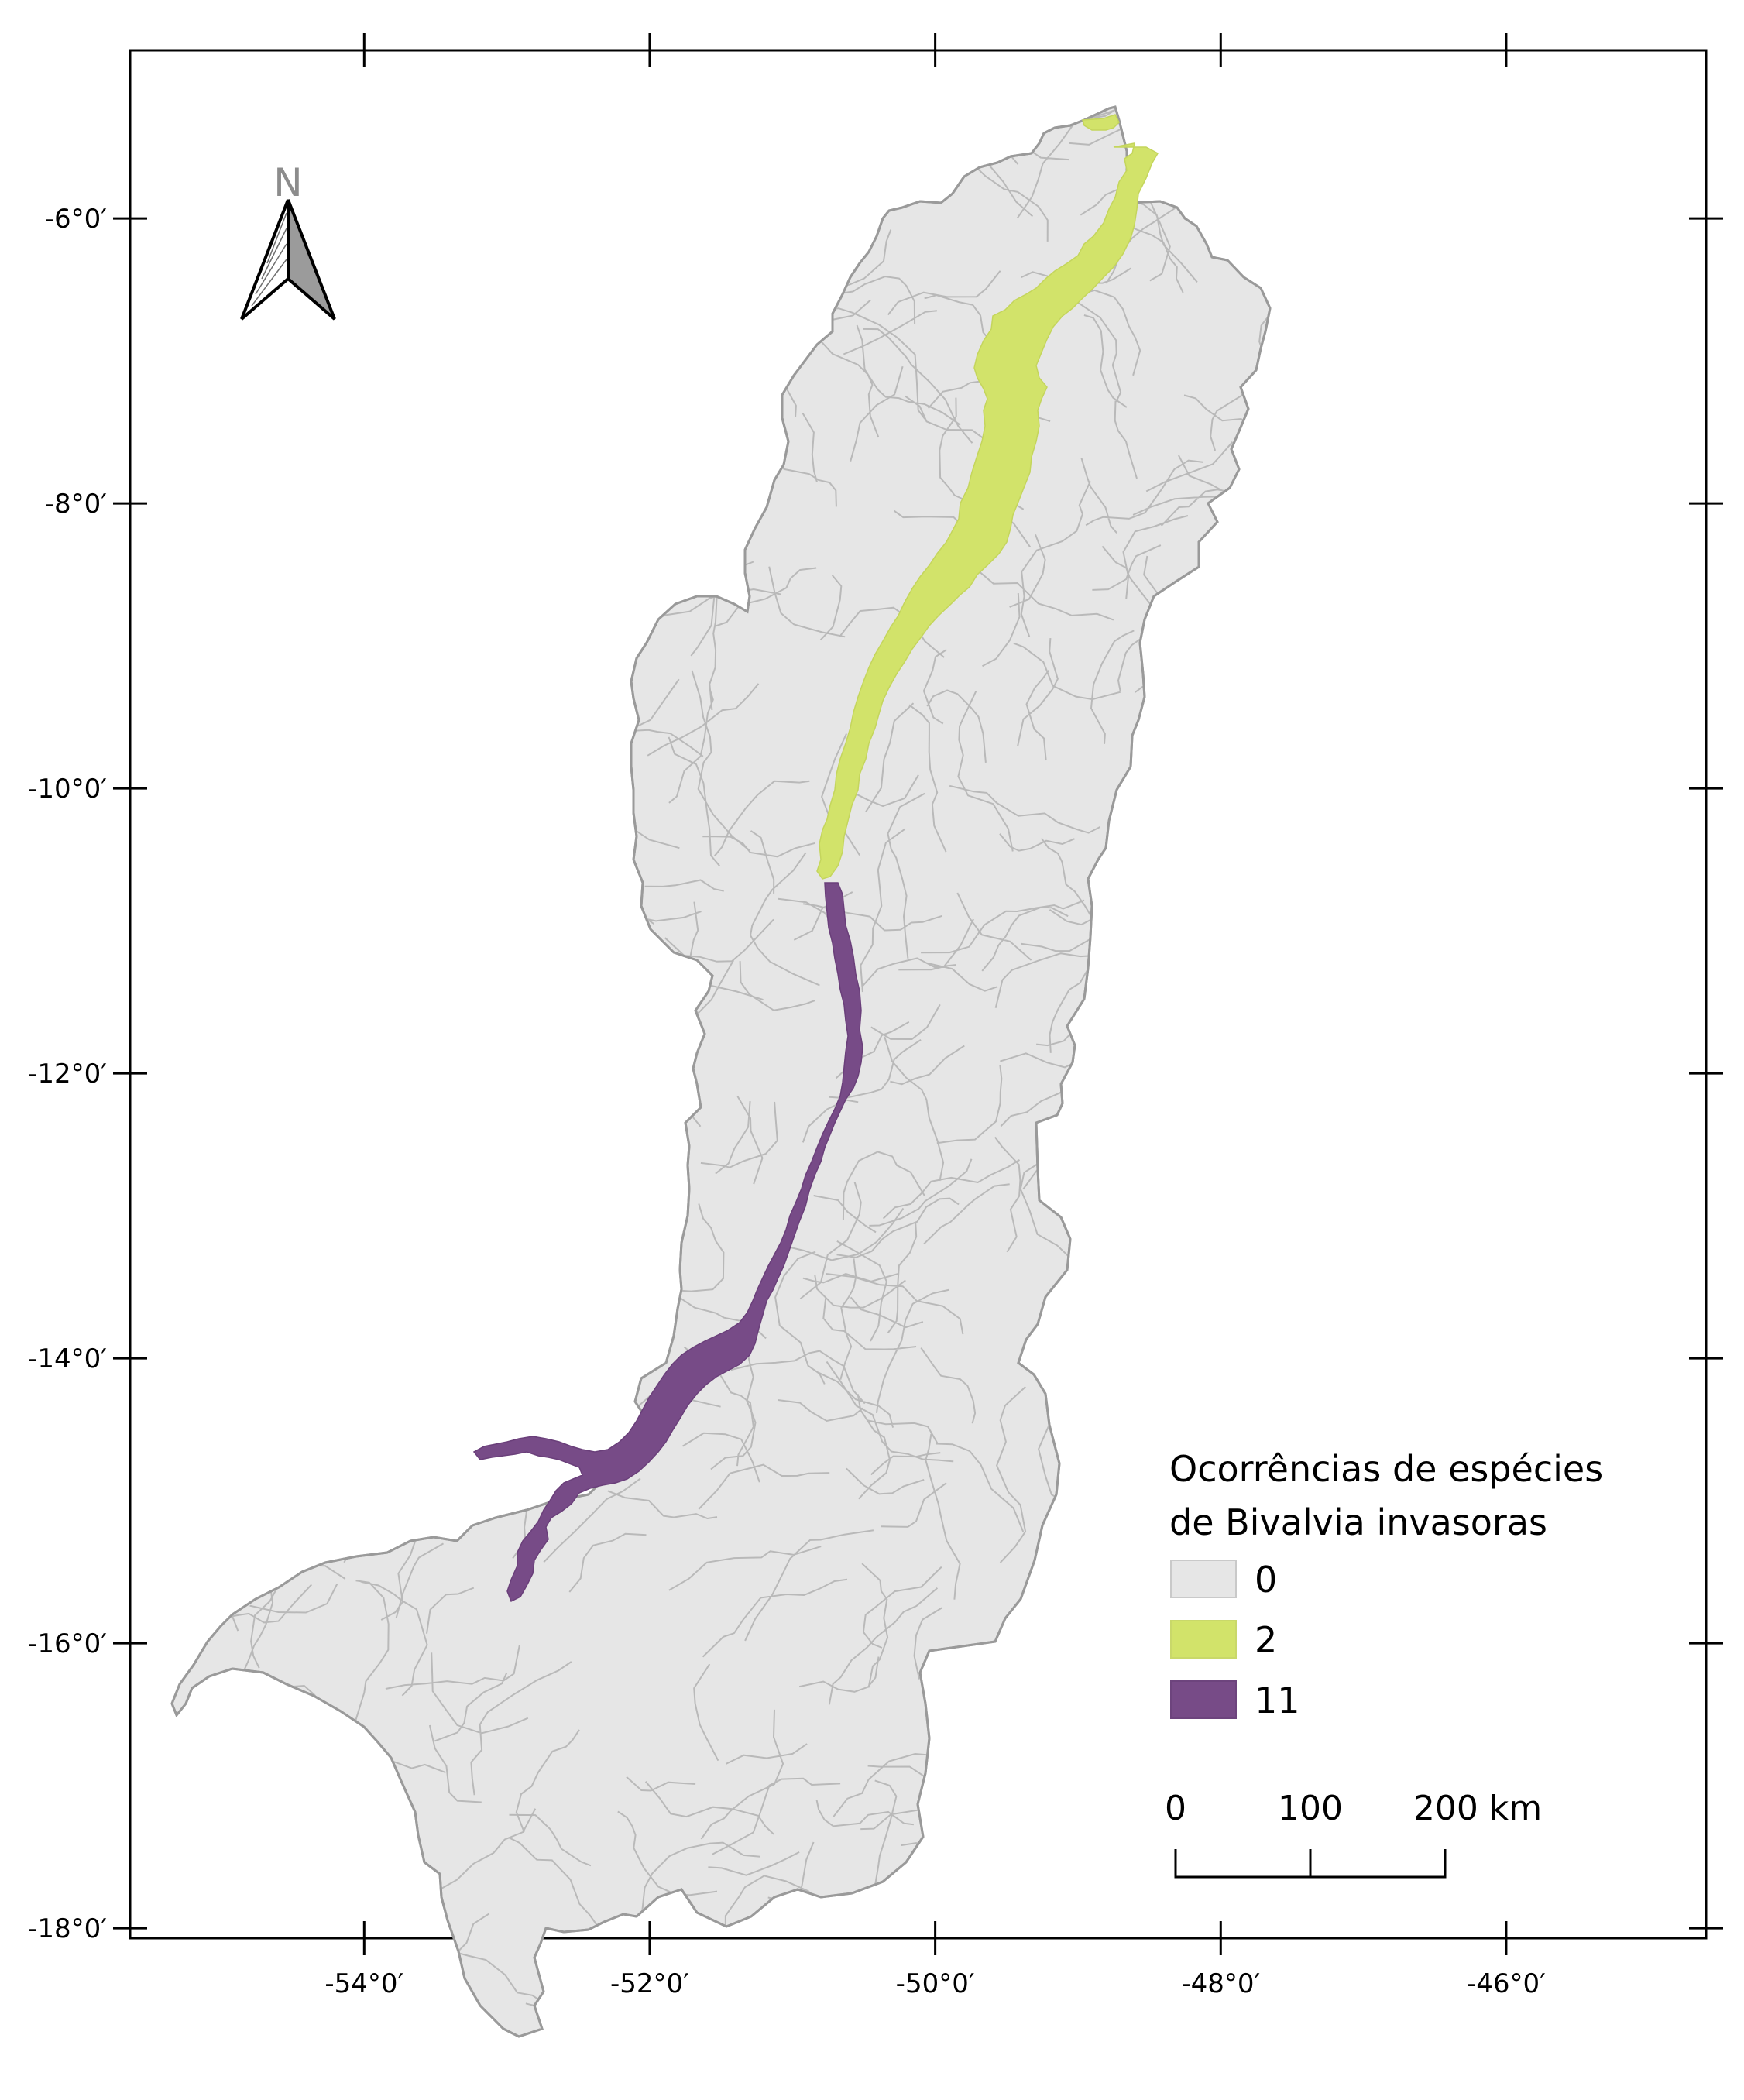 Image resolution: width=1744 pixels, height=2100 pixels. I want to click on y-tick-label: -8°0′, so click(76, 504).